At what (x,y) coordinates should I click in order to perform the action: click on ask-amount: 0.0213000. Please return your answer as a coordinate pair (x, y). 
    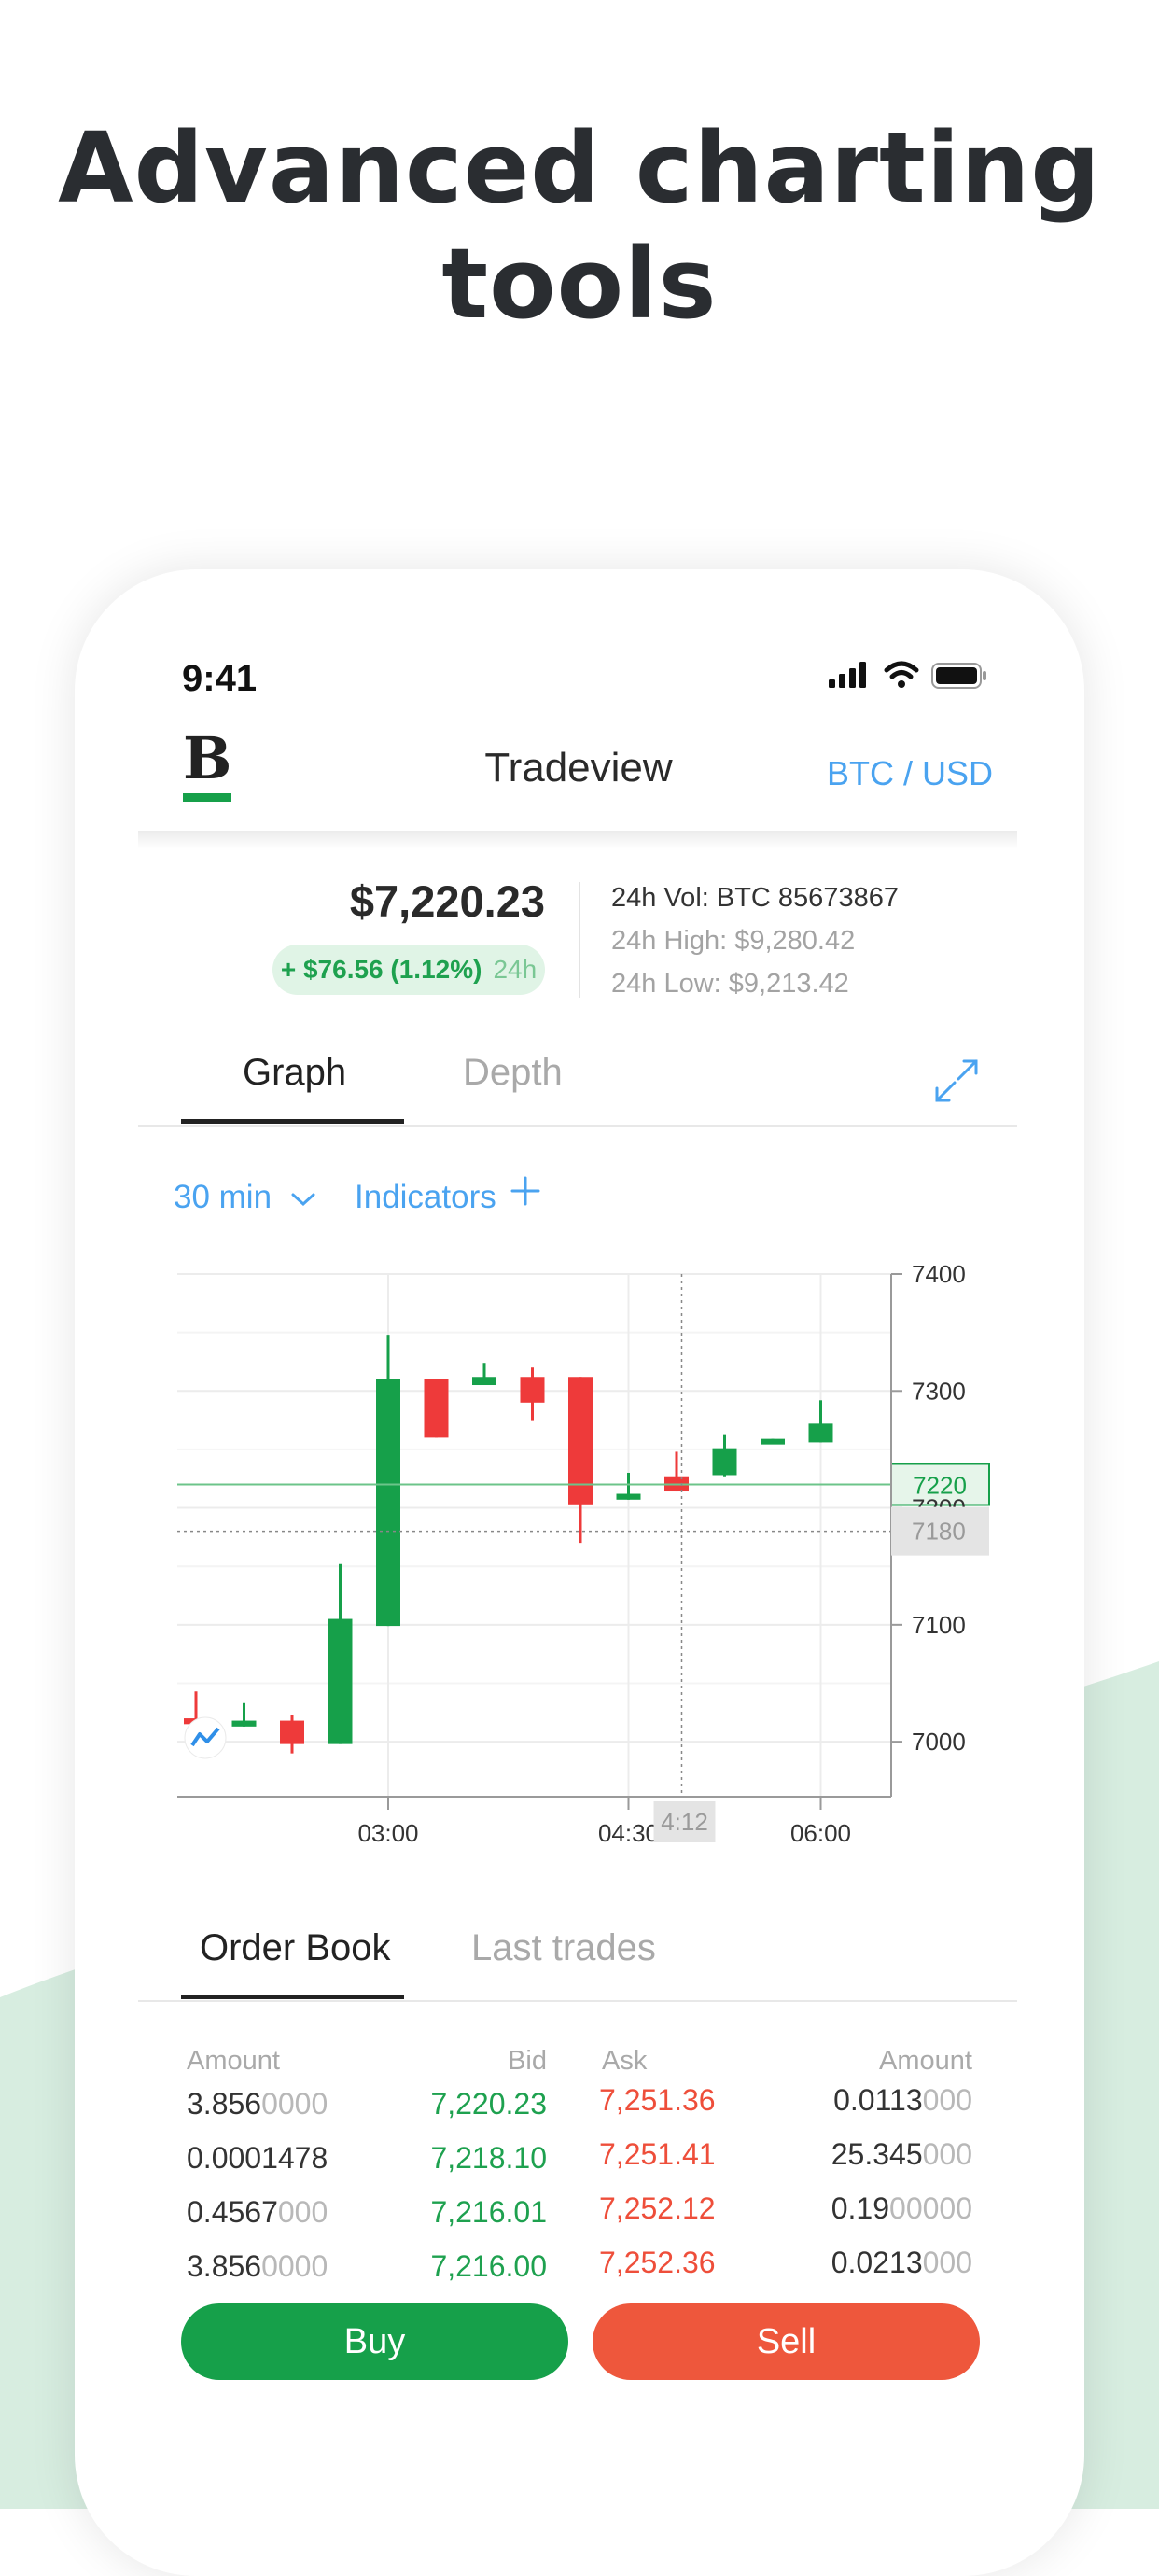
    Looking at the image, I should click on (878, 2263).